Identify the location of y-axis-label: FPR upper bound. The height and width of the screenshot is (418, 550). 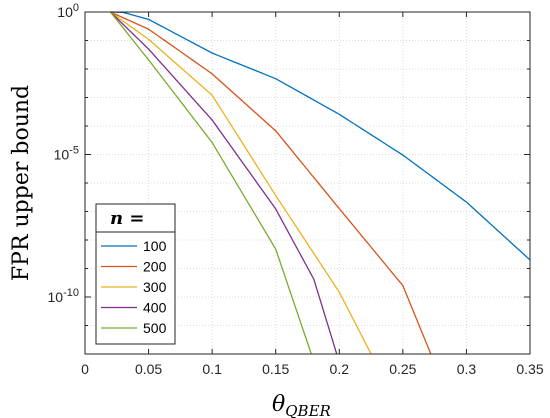
(21, 183).